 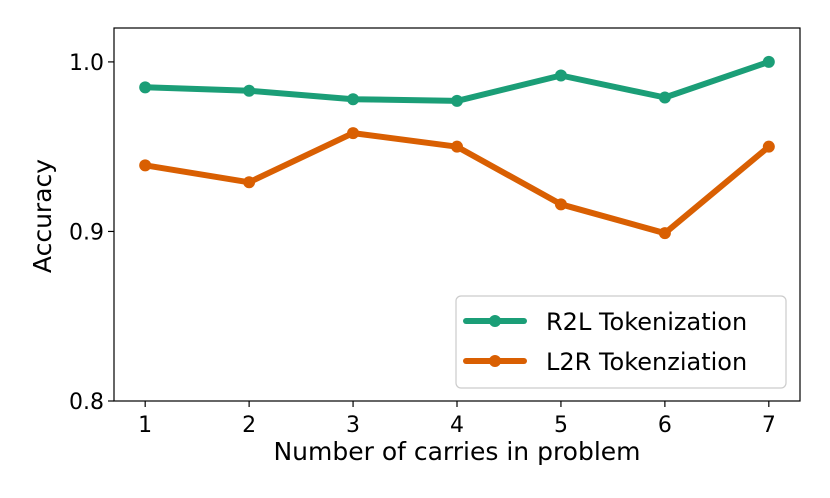 What do you see at coordinates (86, 232) in the screenshot?
I see `y-tick-label-2: 0.9` at bounding box center [86, 232].